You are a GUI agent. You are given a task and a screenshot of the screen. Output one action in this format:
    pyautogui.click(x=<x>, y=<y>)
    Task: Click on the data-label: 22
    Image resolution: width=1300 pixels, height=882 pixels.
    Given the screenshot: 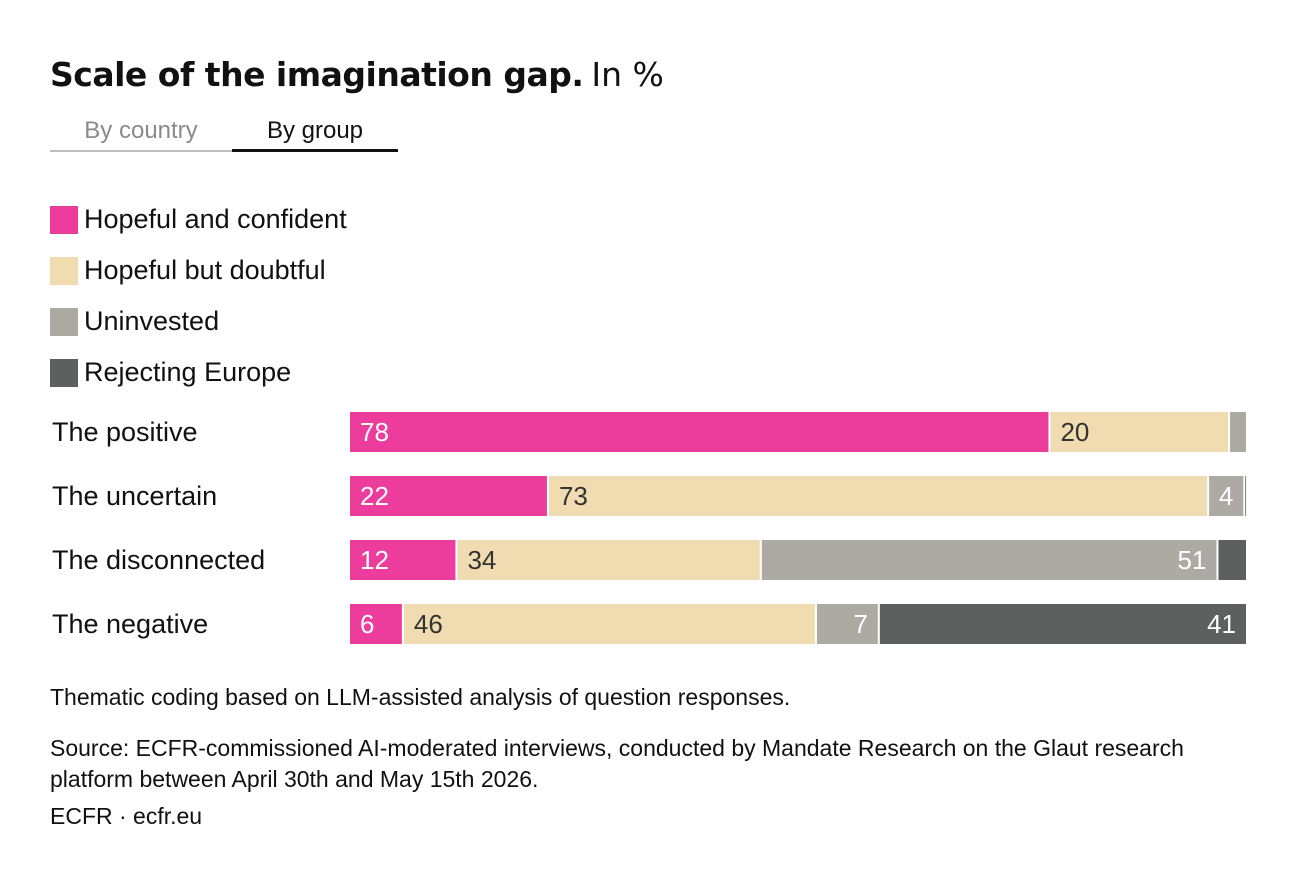 What is the action you would take?
    pyautogui.click(x=374, y=496)
    